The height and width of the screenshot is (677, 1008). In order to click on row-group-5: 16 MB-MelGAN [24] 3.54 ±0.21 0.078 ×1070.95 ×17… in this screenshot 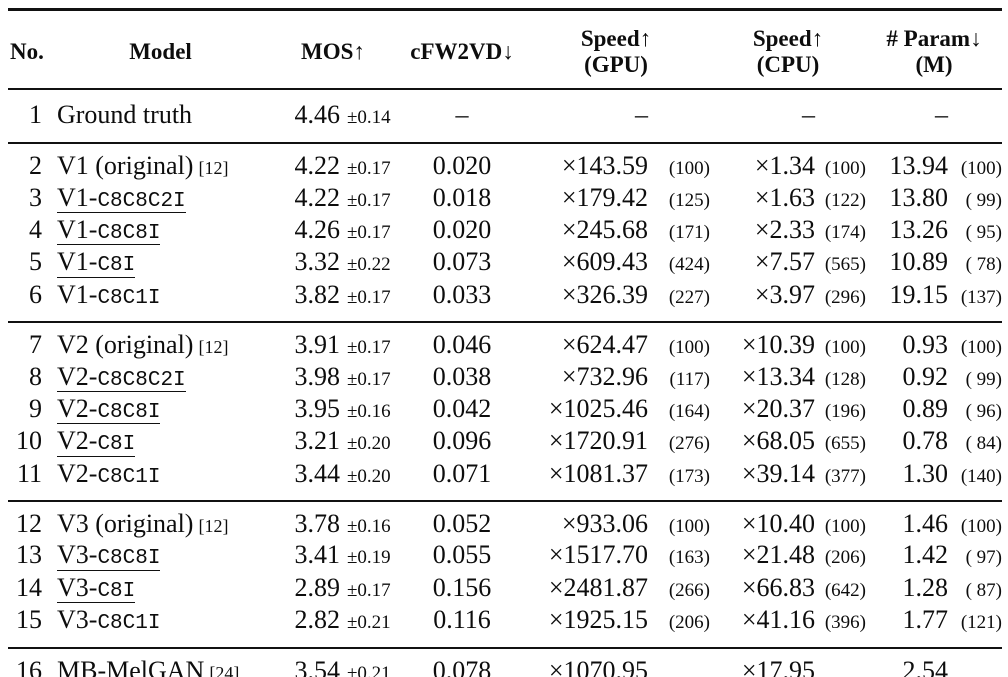, I will do `click(505, 663)`.